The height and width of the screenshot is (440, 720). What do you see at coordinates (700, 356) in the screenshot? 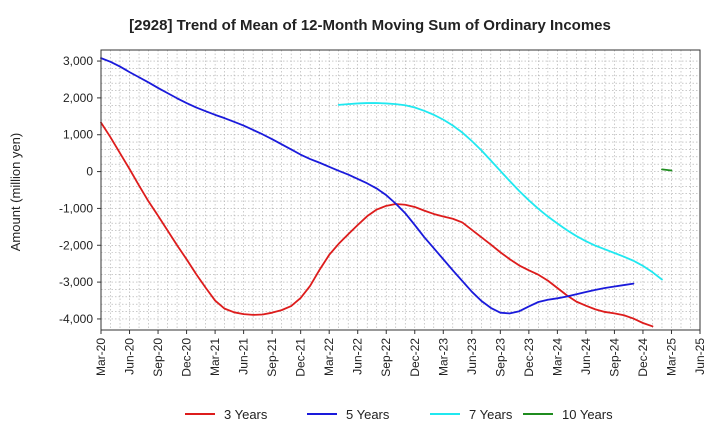
I see `x-tick-label: Jun-25` at bounding box center [700, 356].